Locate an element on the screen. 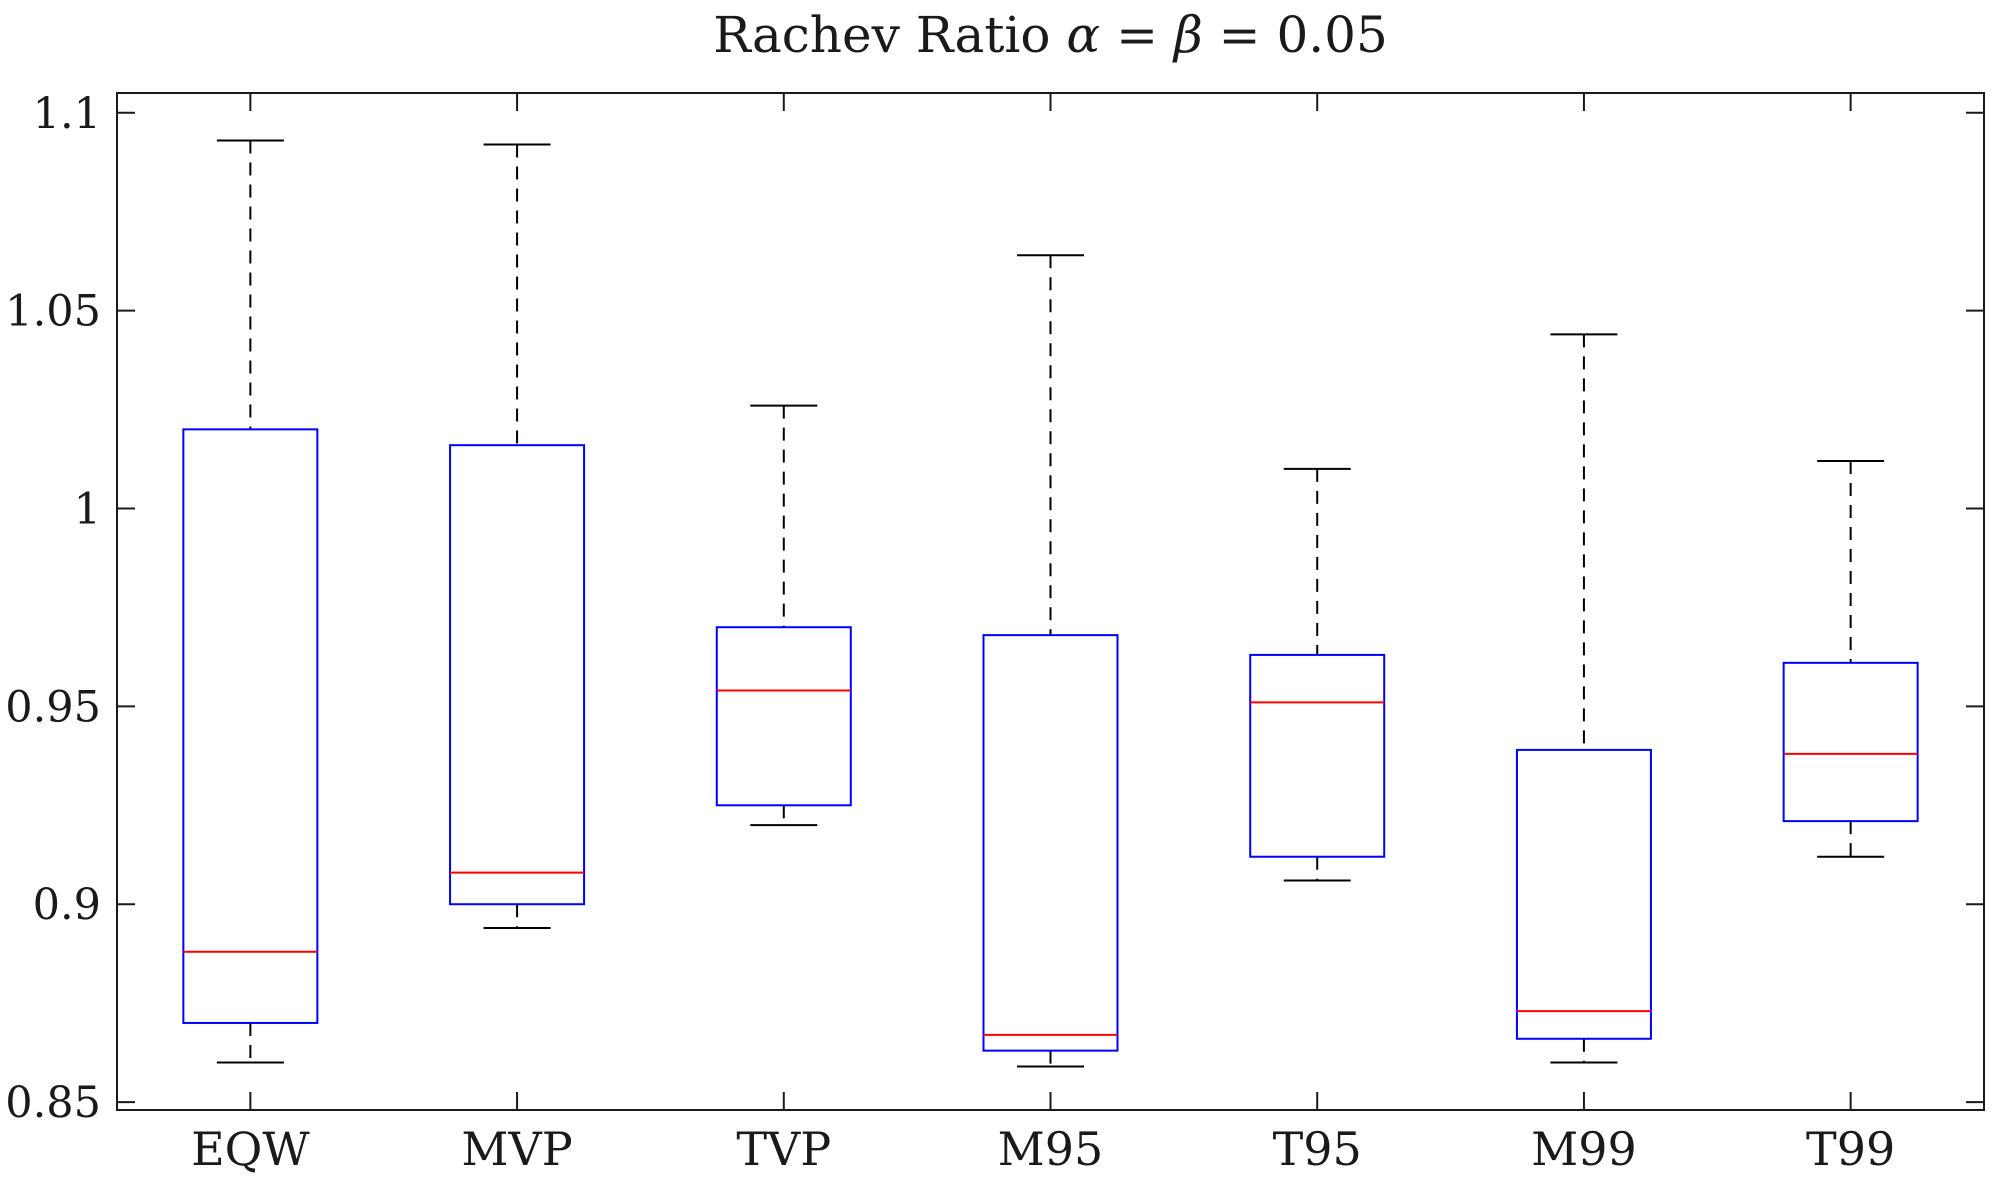 This screenshot has width=2011, height=1186. y-tick-label-1.1: 1.1 is located at coordinates (67, 114).